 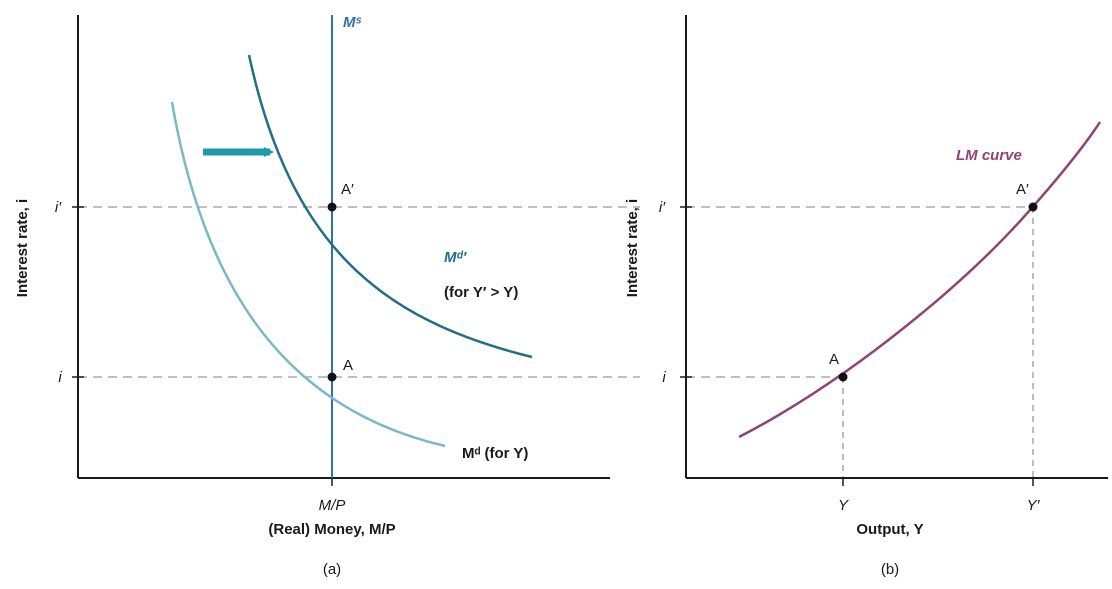 I want to click on point-a-panel-b, so click(x=843, y=377).